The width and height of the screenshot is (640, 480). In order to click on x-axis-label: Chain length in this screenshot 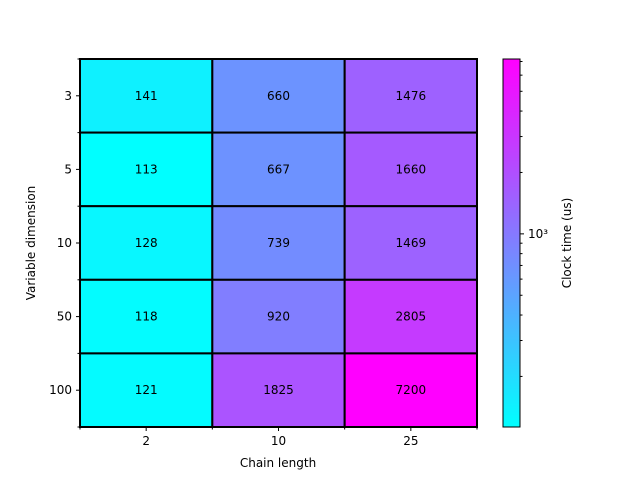, I will do `click(278, 463)`.